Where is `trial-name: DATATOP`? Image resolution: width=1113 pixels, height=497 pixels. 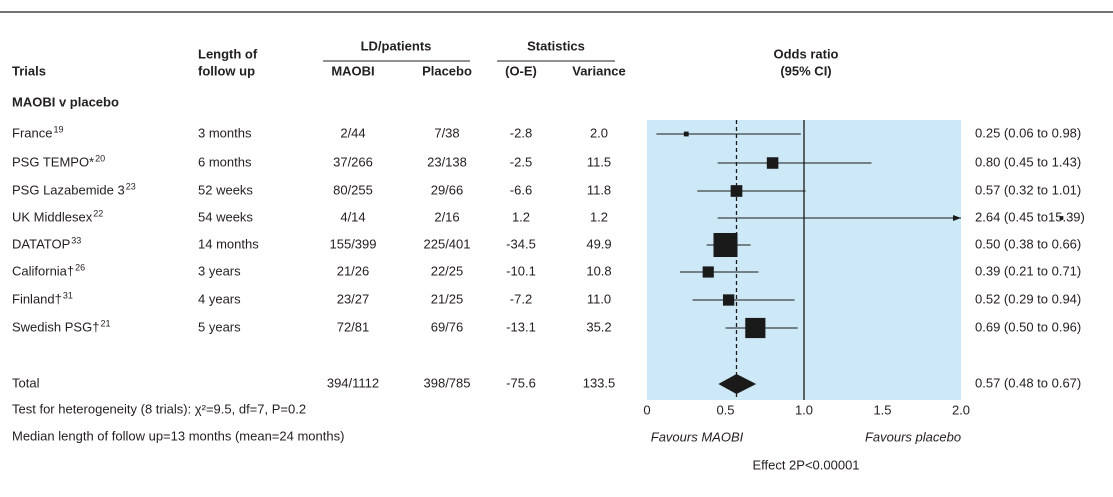 trial-name: DATATOP is located at coordinates (41, 243).